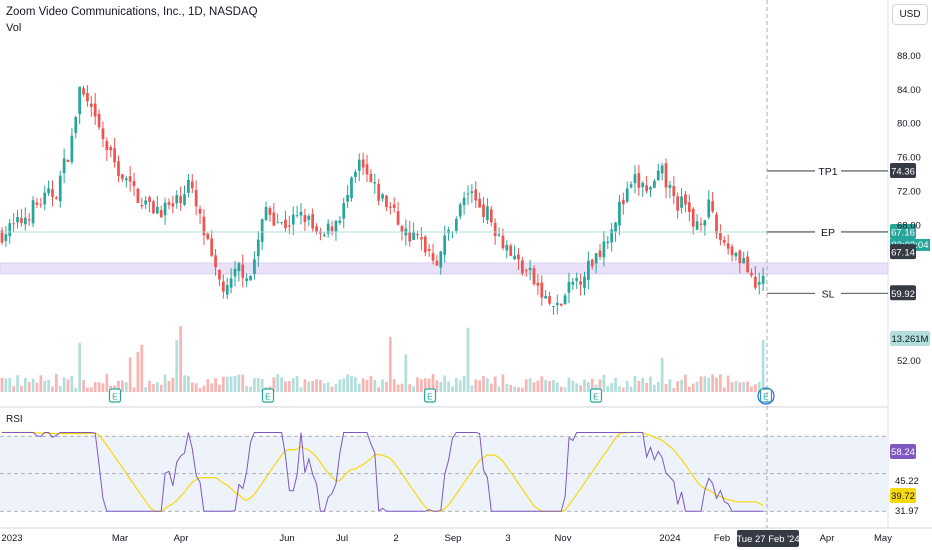 The width and height of the screenshot is (932, 550). Describe the element at coordinates (910, 14) in the screenshot. I see `currency-button: USD` at that location.